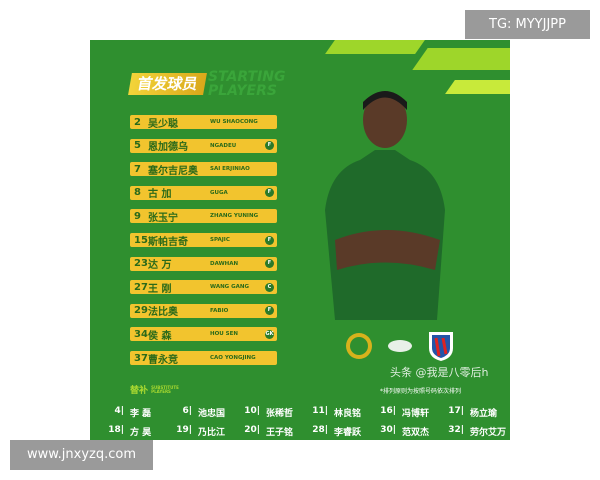  What do you see at coordinates (441, 346) in the screenshot?
I see `shanghai-shenhua-logo` at bounding box center [441, 346].